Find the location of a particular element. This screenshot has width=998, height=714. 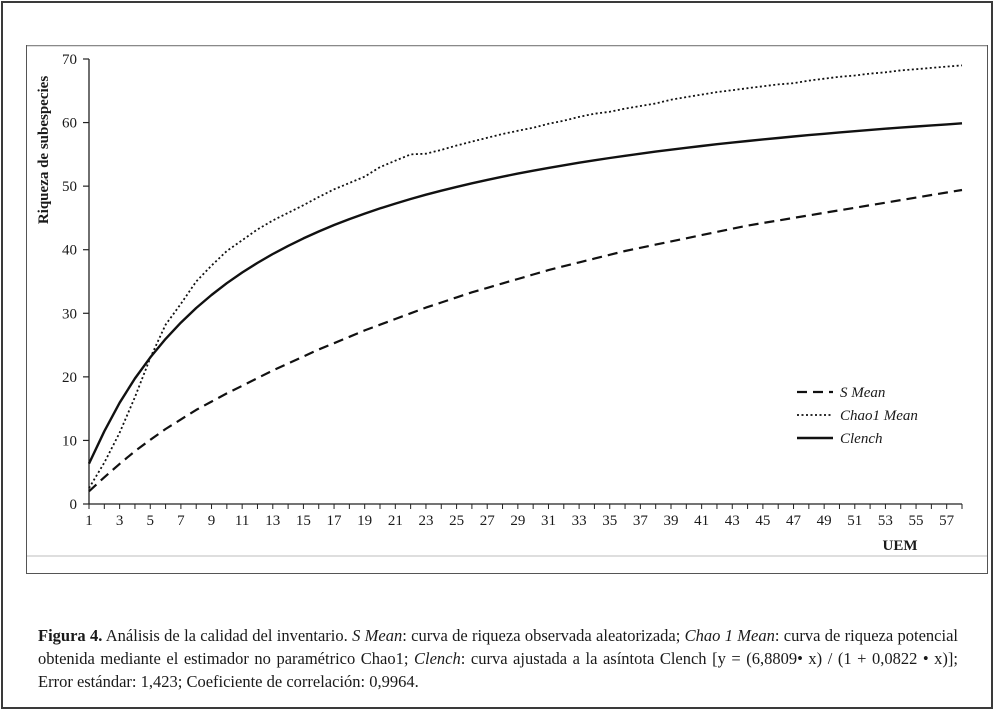

caption-label: Figura 4. is located at coordinates (70, 635).